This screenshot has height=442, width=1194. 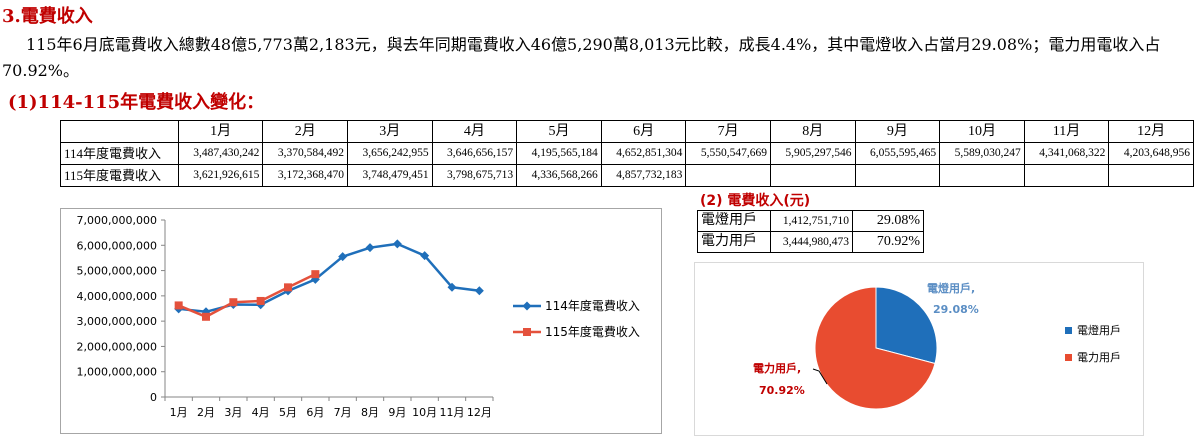 What do you see at coordinates (782, 390) in the screenshot?
I see `slice-label-percent: 70.92%` at bounding box center [782, 390].